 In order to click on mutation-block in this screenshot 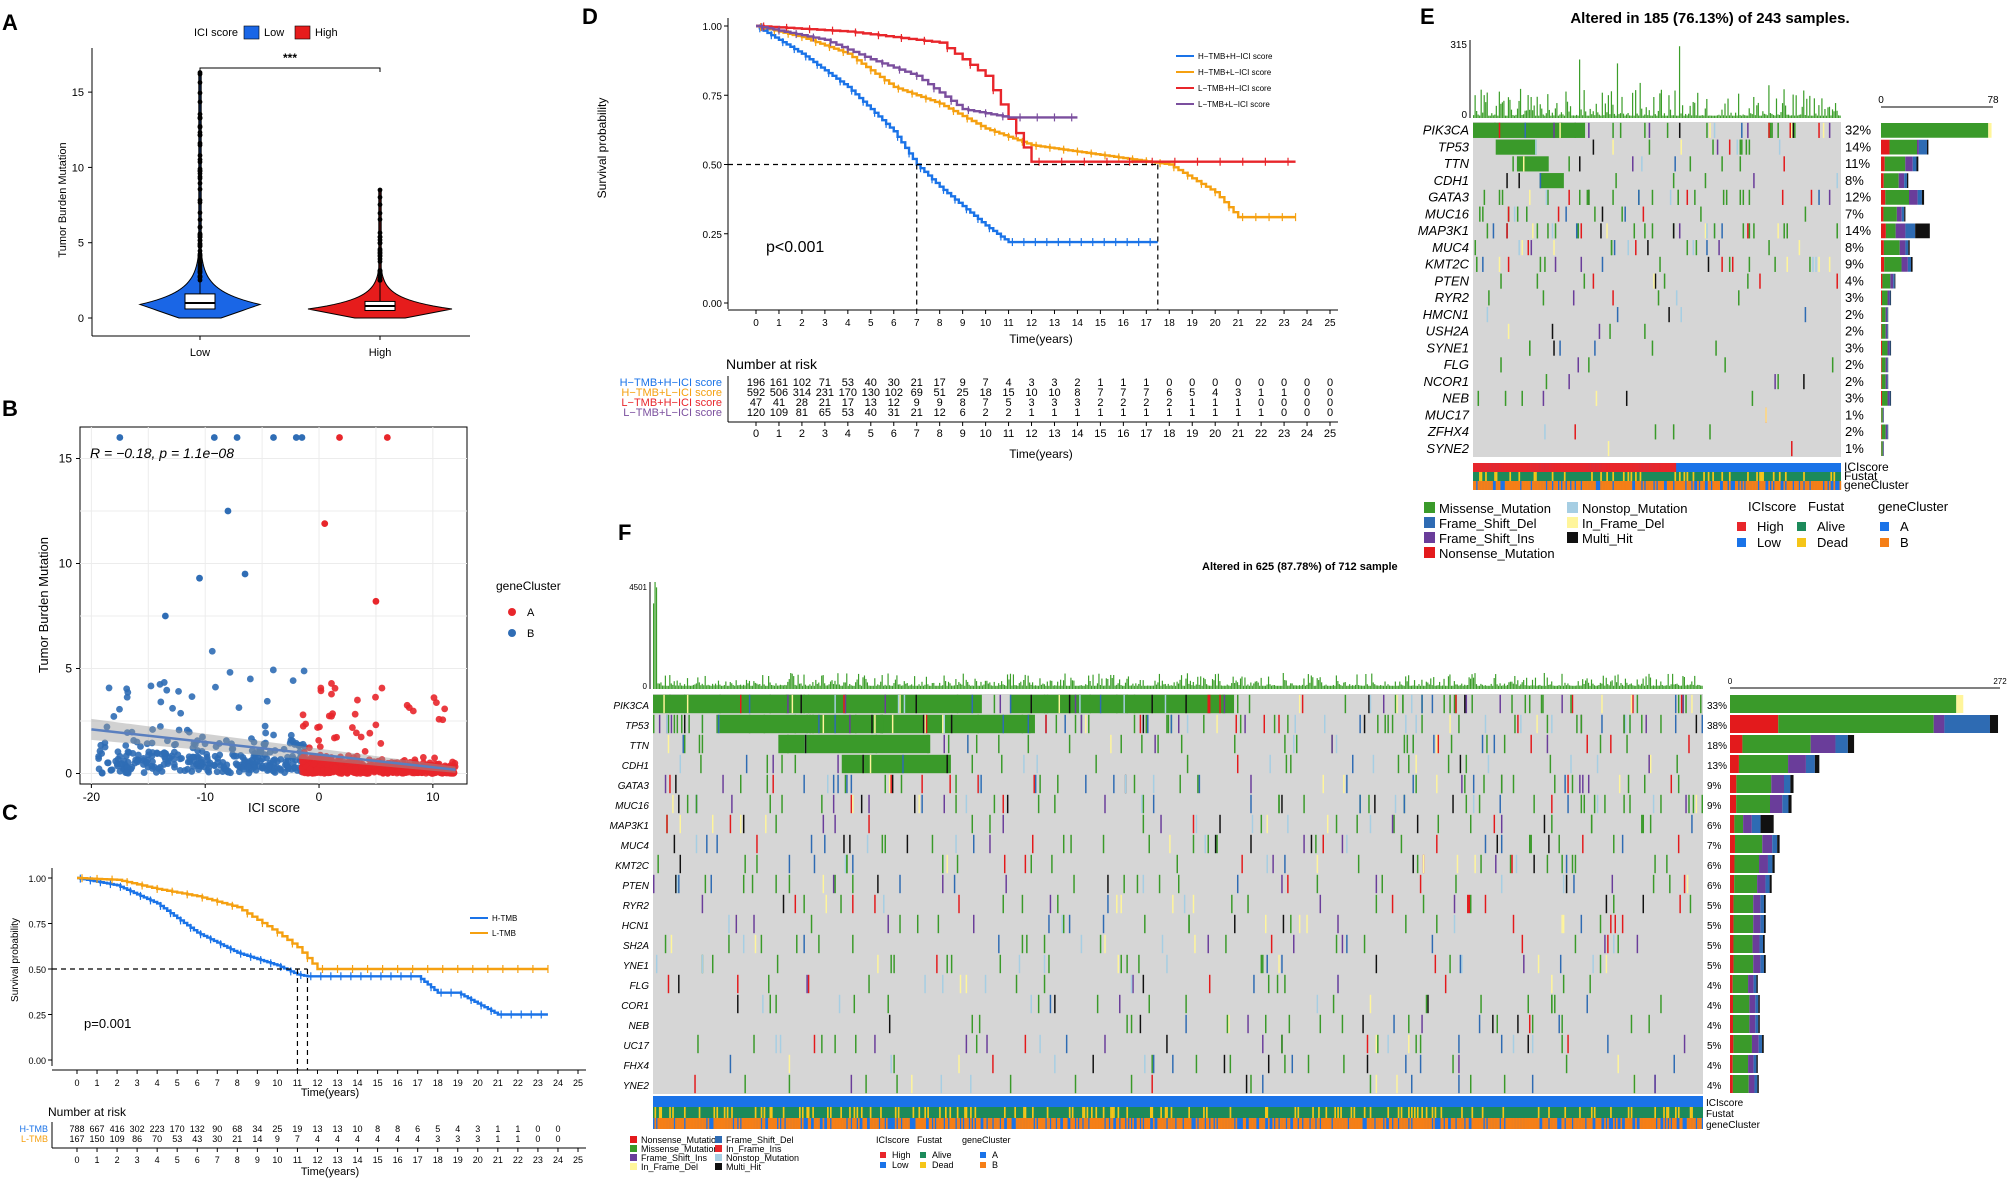, I will do `click(817, 704)`.